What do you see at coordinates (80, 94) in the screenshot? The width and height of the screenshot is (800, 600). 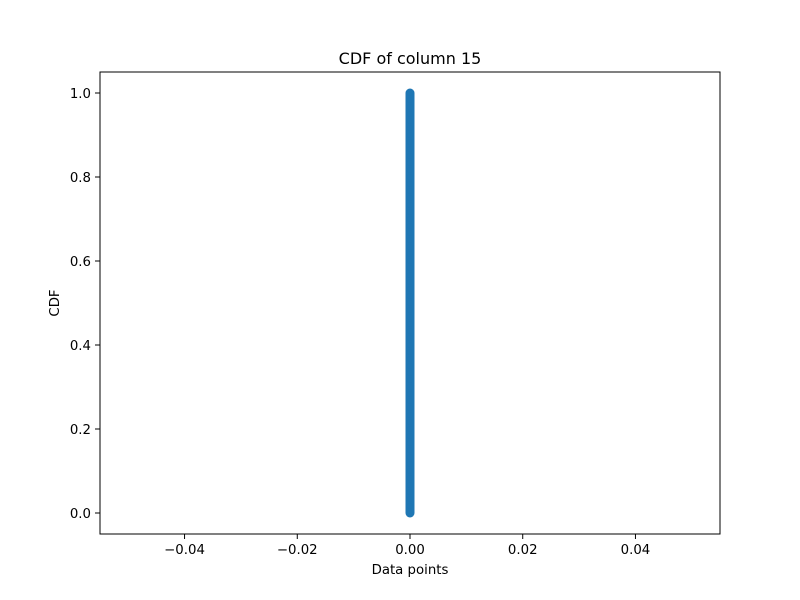 I see `y-tick-label: 1.0` at bounding box center [80, 94].